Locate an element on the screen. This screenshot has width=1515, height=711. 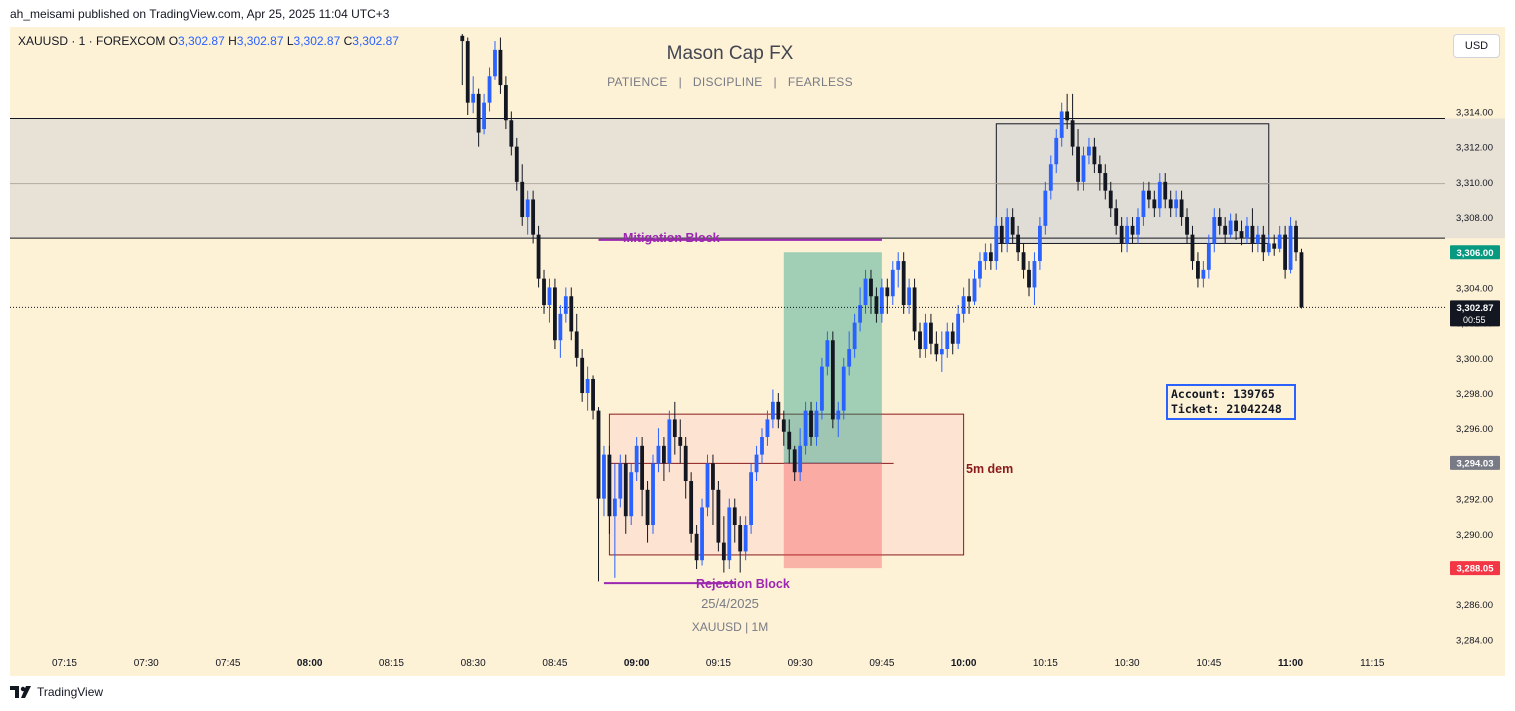
account-ticket-box: Account: 139765 Ticket: 21042248 is located at coordinates (1231, 402).